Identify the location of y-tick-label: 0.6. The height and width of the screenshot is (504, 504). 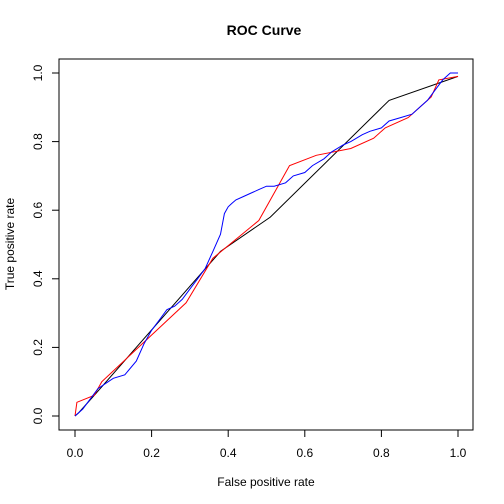
(38, 210).